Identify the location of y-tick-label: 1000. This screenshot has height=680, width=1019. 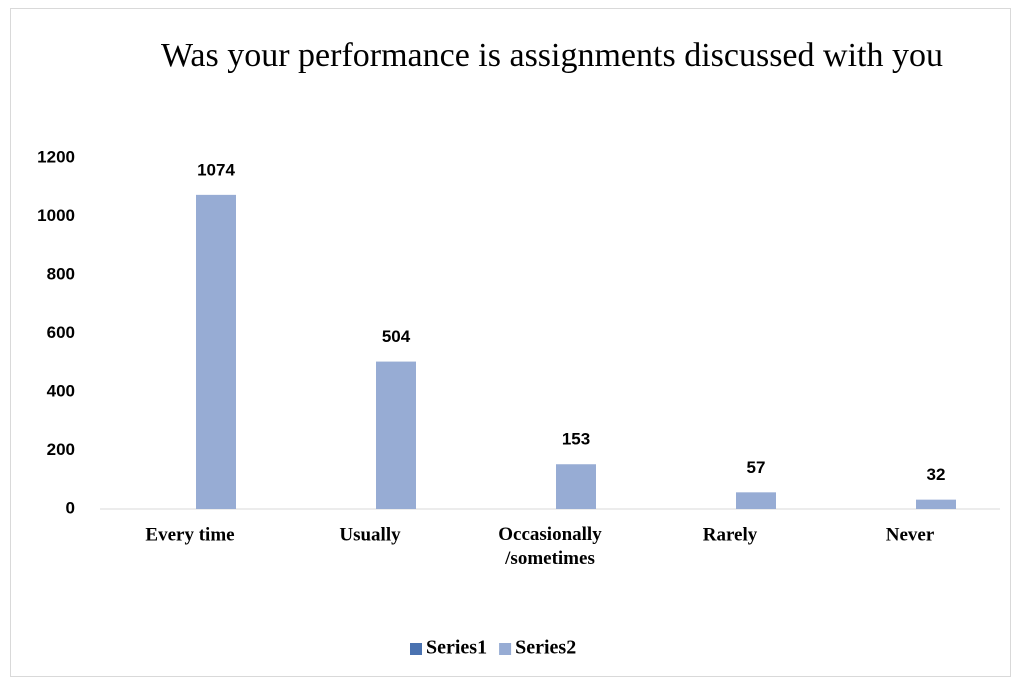
(56, 215).